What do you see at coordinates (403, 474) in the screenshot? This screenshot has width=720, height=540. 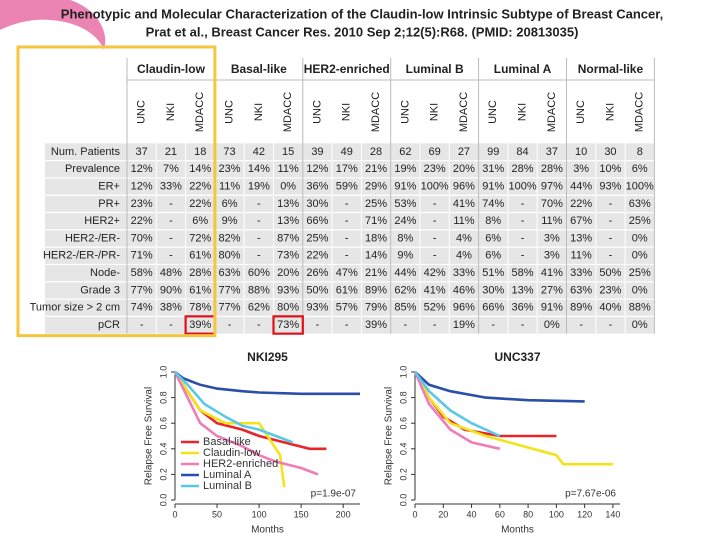 I see `y-tick-label: 0.2` at bounding box center [403, 474].